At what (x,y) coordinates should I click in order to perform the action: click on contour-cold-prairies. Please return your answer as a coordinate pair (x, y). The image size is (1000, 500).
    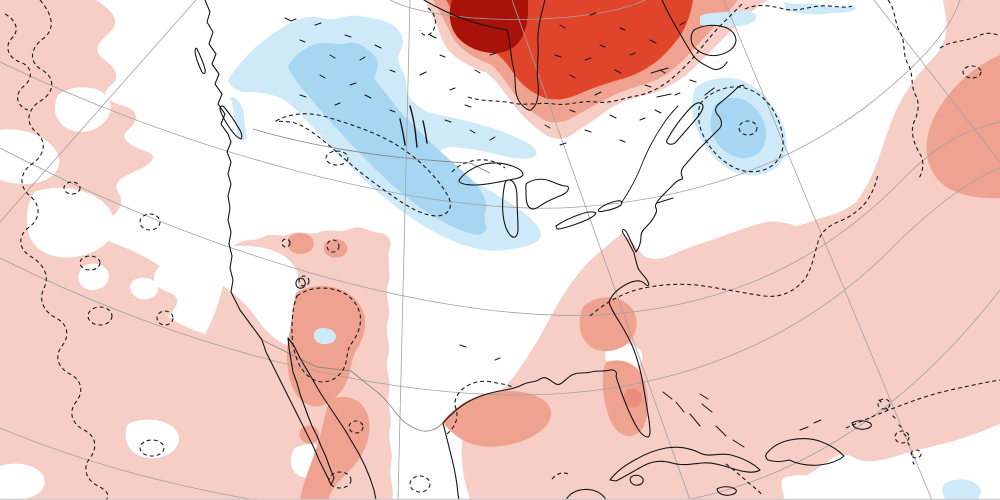
    Looking at the image, I should click on (362, 165).